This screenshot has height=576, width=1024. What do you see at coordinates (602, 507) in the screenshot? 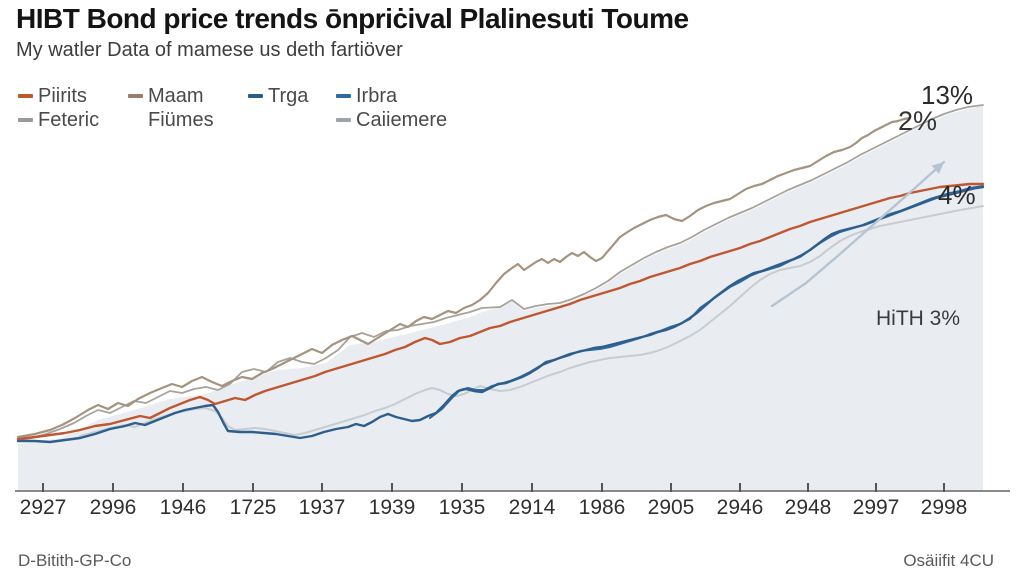
I see `x-axis-label: 1986` at bounding box center [602, 507].